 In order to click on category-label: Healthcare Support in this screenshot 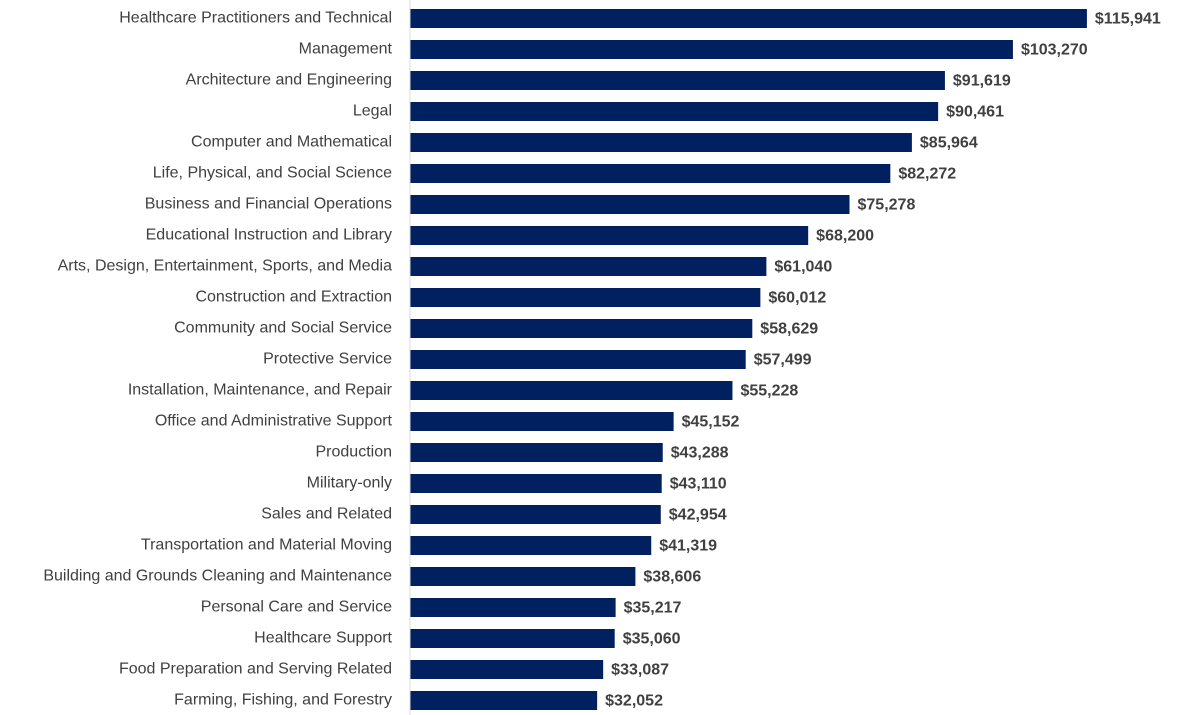, I will do `click(323, 638)`.